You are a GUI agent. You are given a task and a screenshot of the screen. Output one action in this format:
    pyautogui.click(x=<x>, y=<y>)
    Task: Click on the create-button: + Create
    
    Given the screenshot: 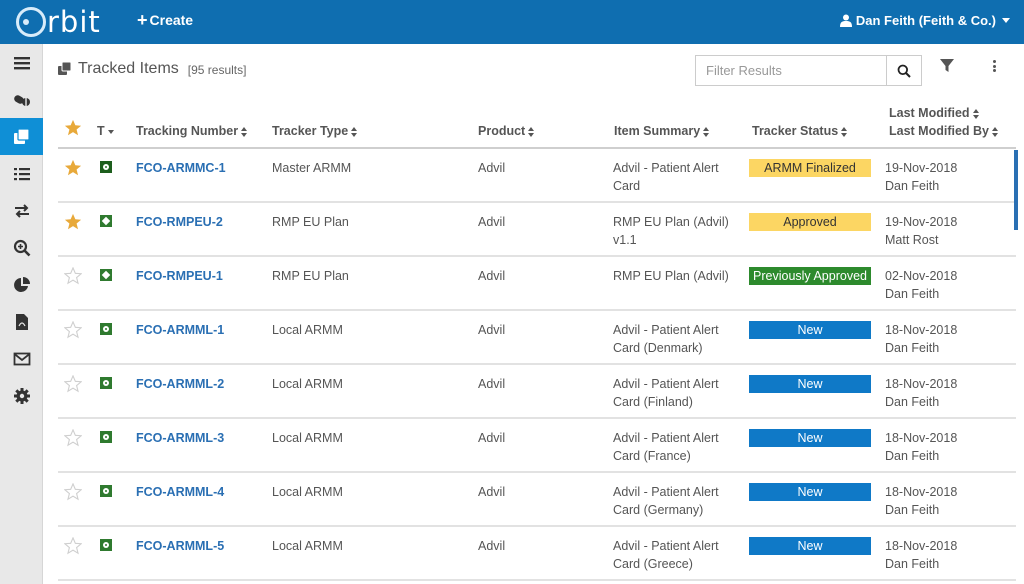 What is the action you would take?
    pyautogui.click(x=165, y=20)
    